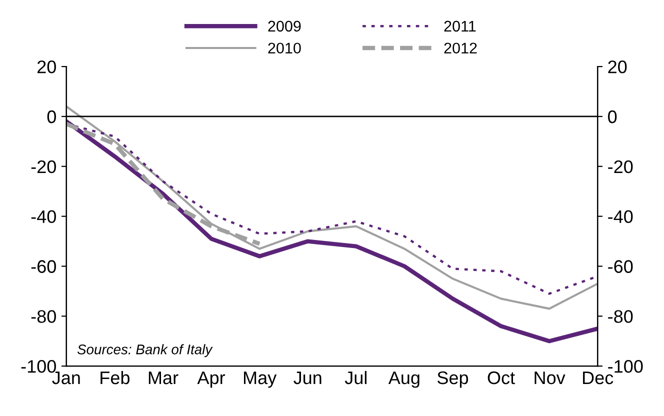  What do you see at coordinates (617, 67) in the screenshot?
I see `y2-tick-label: 20` at bounding box center [617, 67].